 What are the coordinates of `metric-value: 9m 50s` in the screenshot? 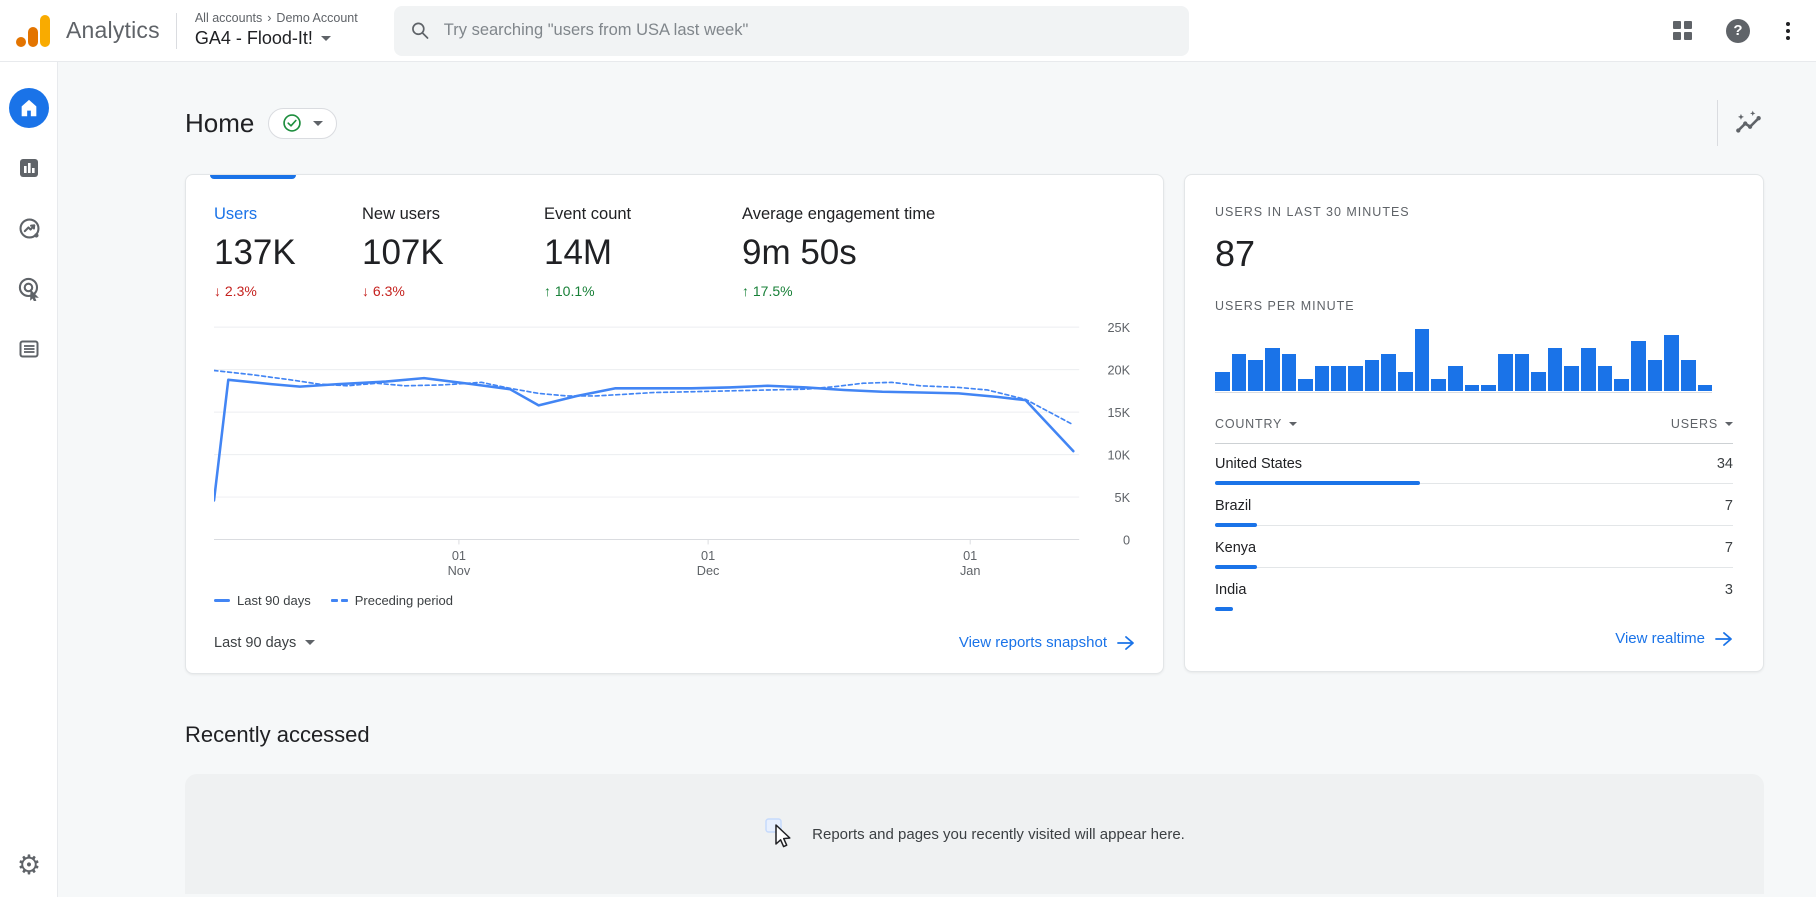 It's located at (799, 252).